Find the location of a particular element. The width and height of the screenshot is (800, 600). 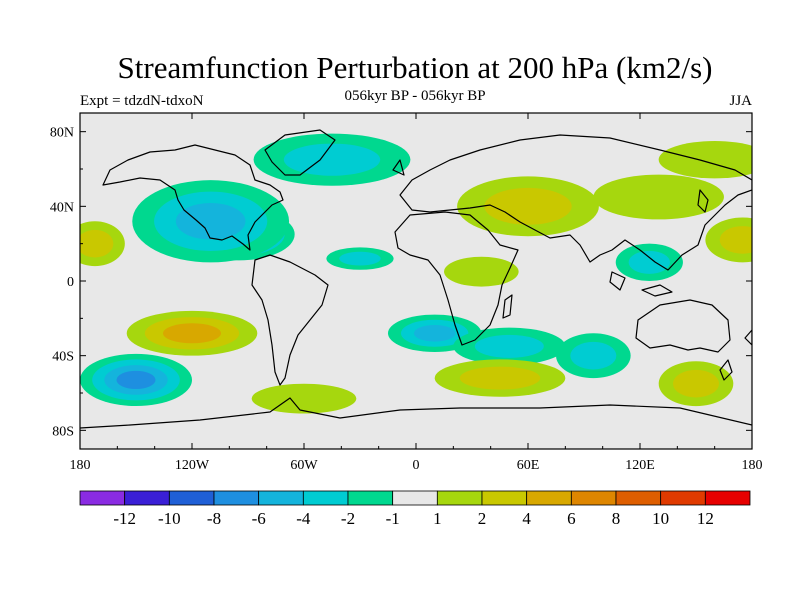

colorbar-label: -12 is located at coordinates (124, 518).